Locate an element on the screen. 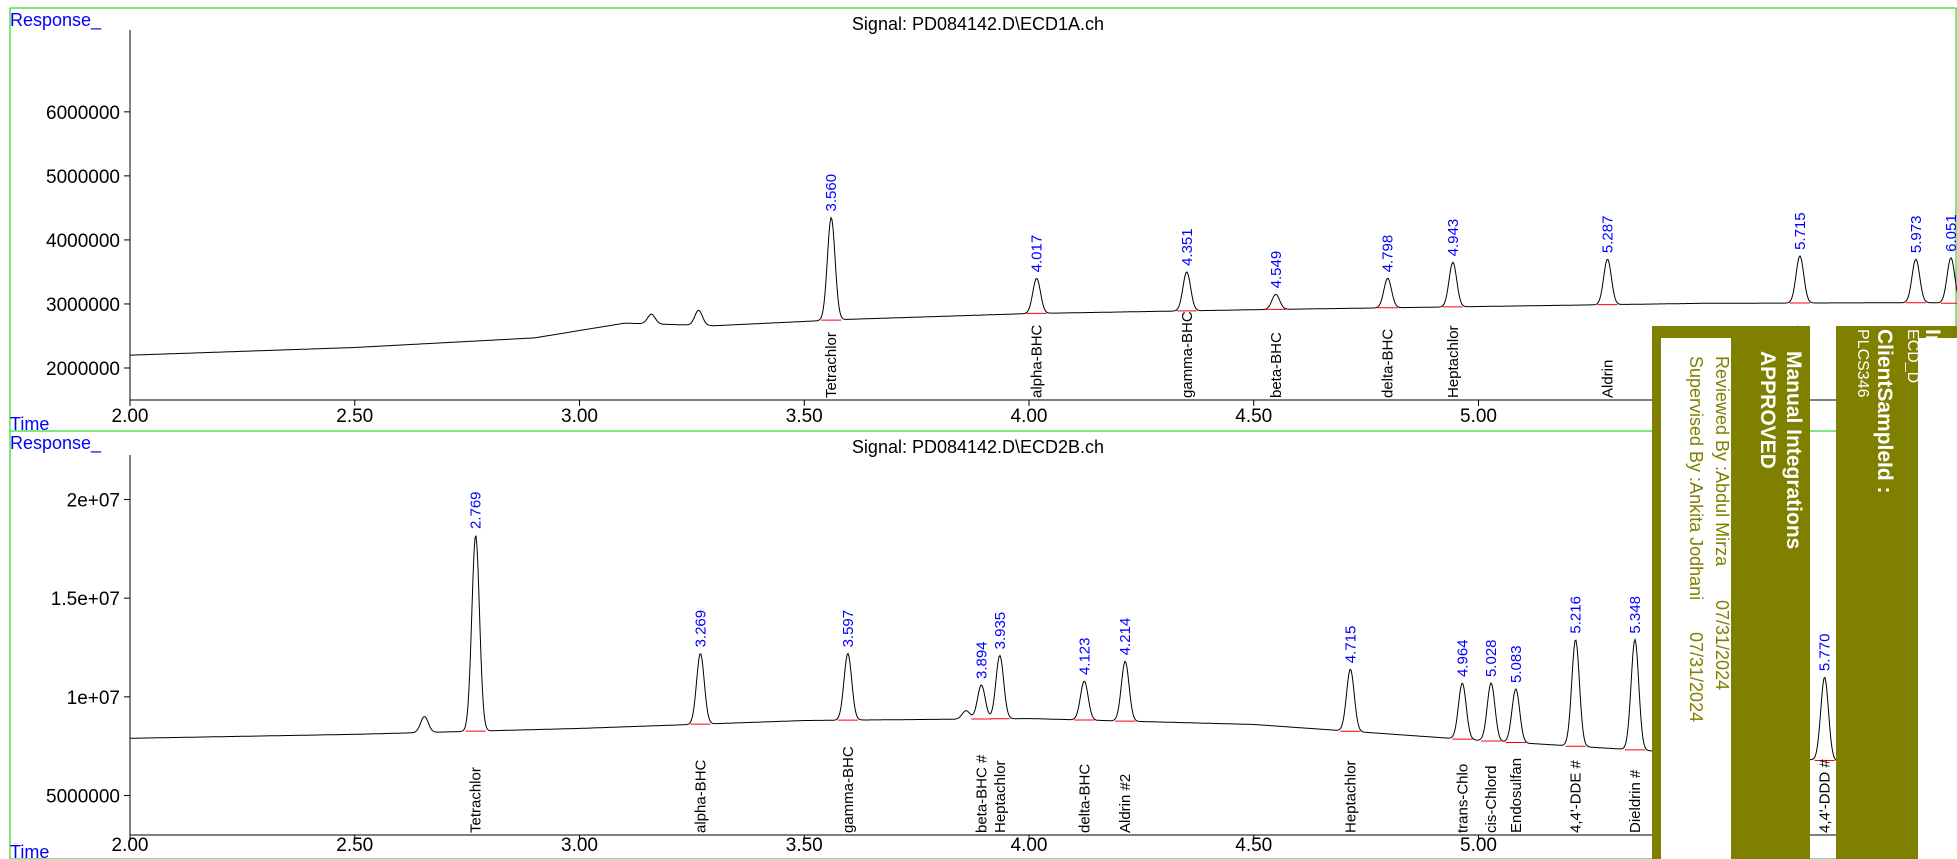  compound-label: 4,4'-DDD # is located at coordinates (1825, 796).